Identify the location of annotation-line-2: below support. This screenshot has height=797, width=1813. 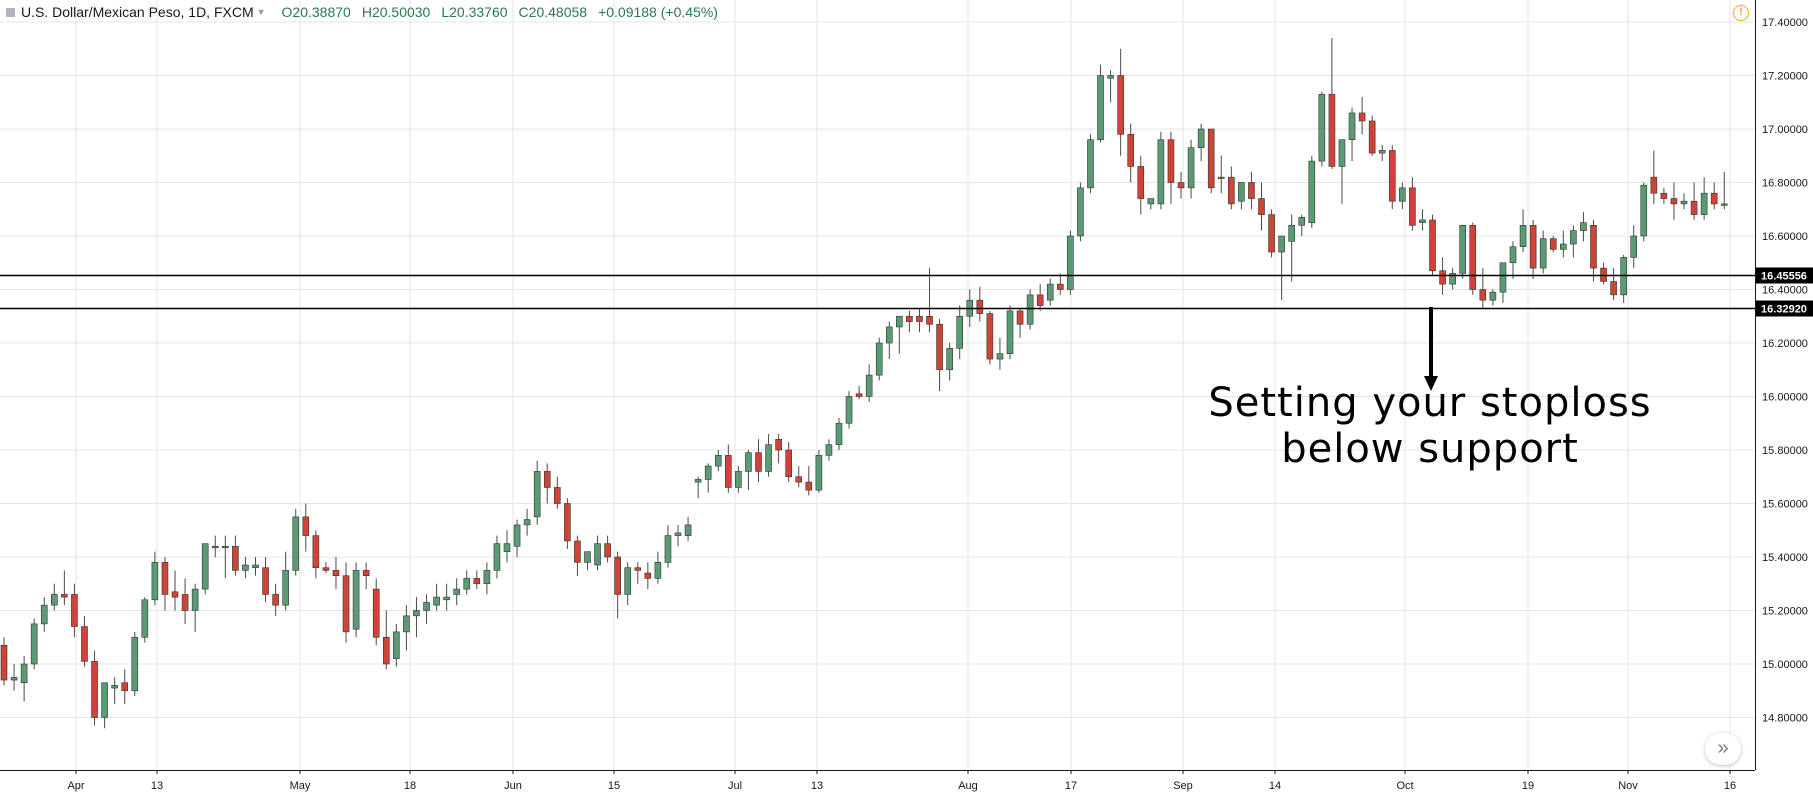
(1430, 449).